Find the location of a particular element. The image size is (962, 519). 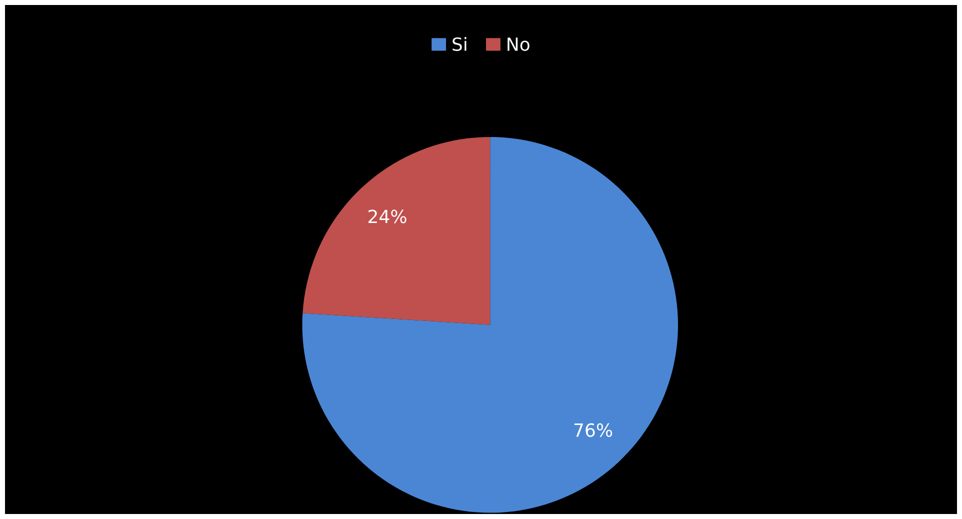

data-label: 24% is located at coordinates (387, 217).